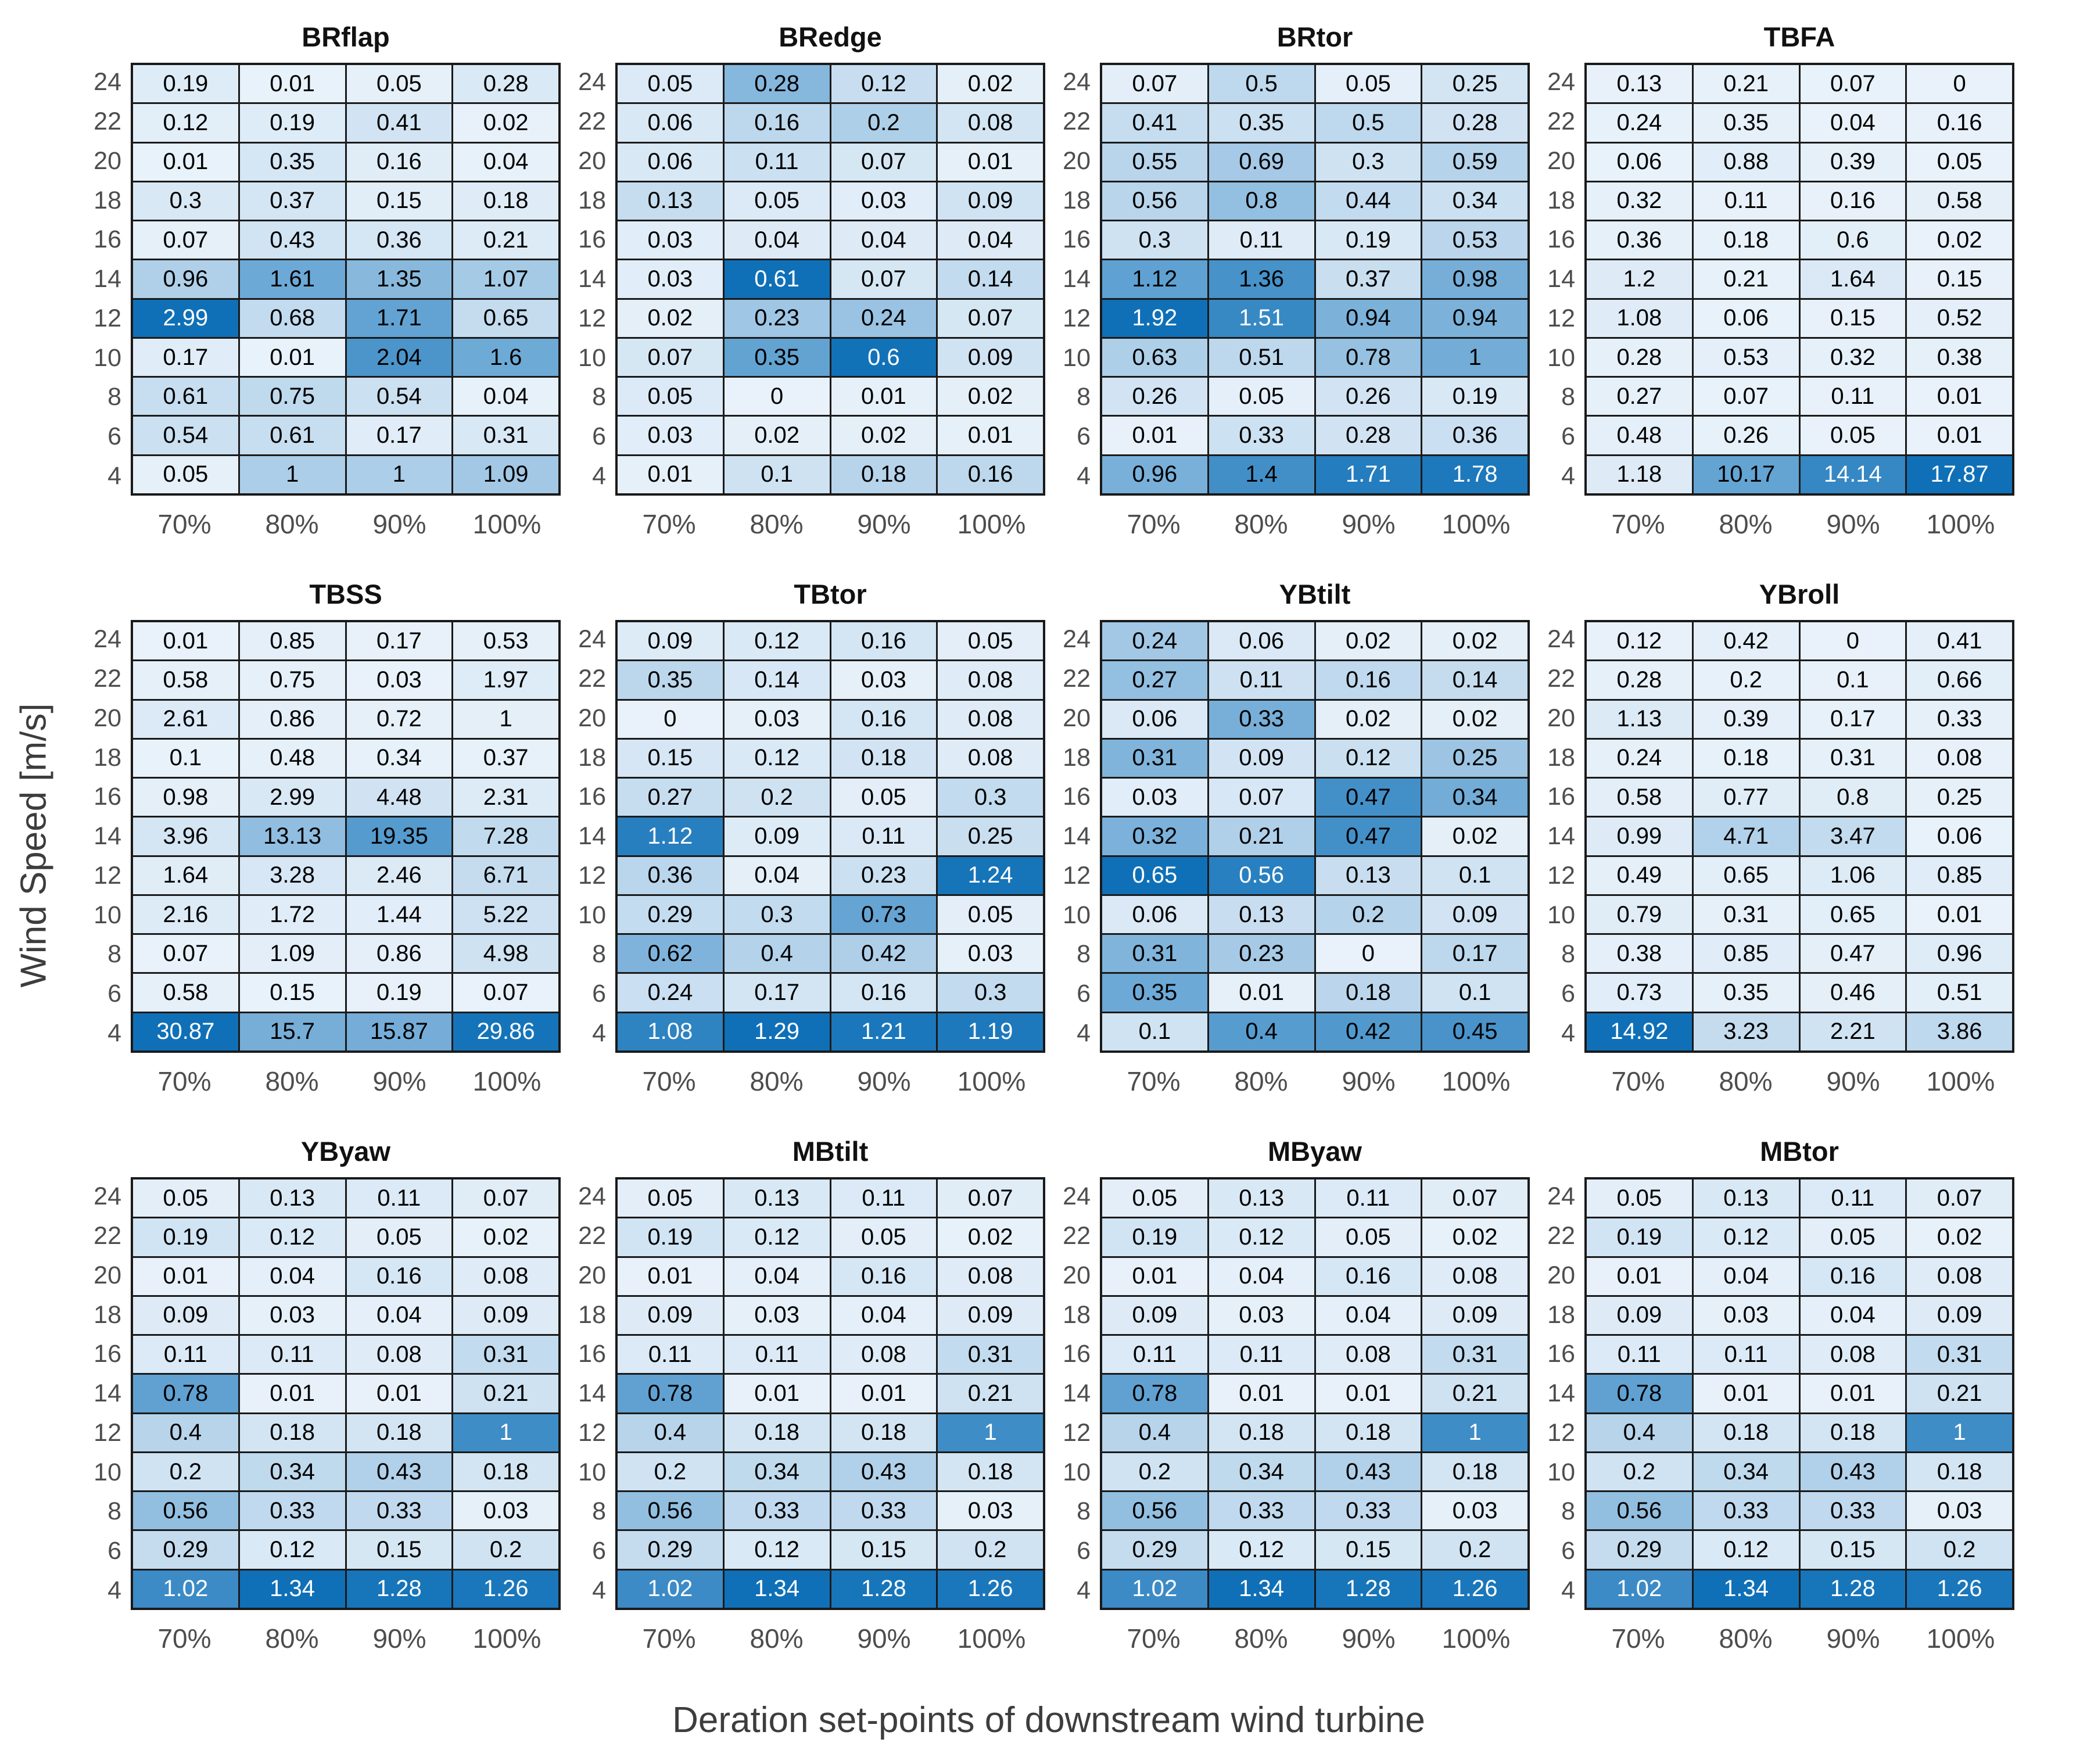  I want to click on panel-title: YByaw, so click(345, 1151).